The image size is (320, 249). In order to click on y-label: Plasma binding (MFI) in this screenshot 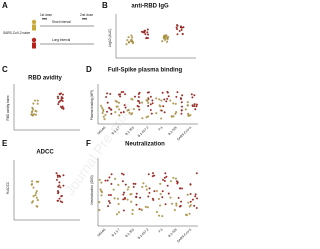, I will do `click(92, 105)`.